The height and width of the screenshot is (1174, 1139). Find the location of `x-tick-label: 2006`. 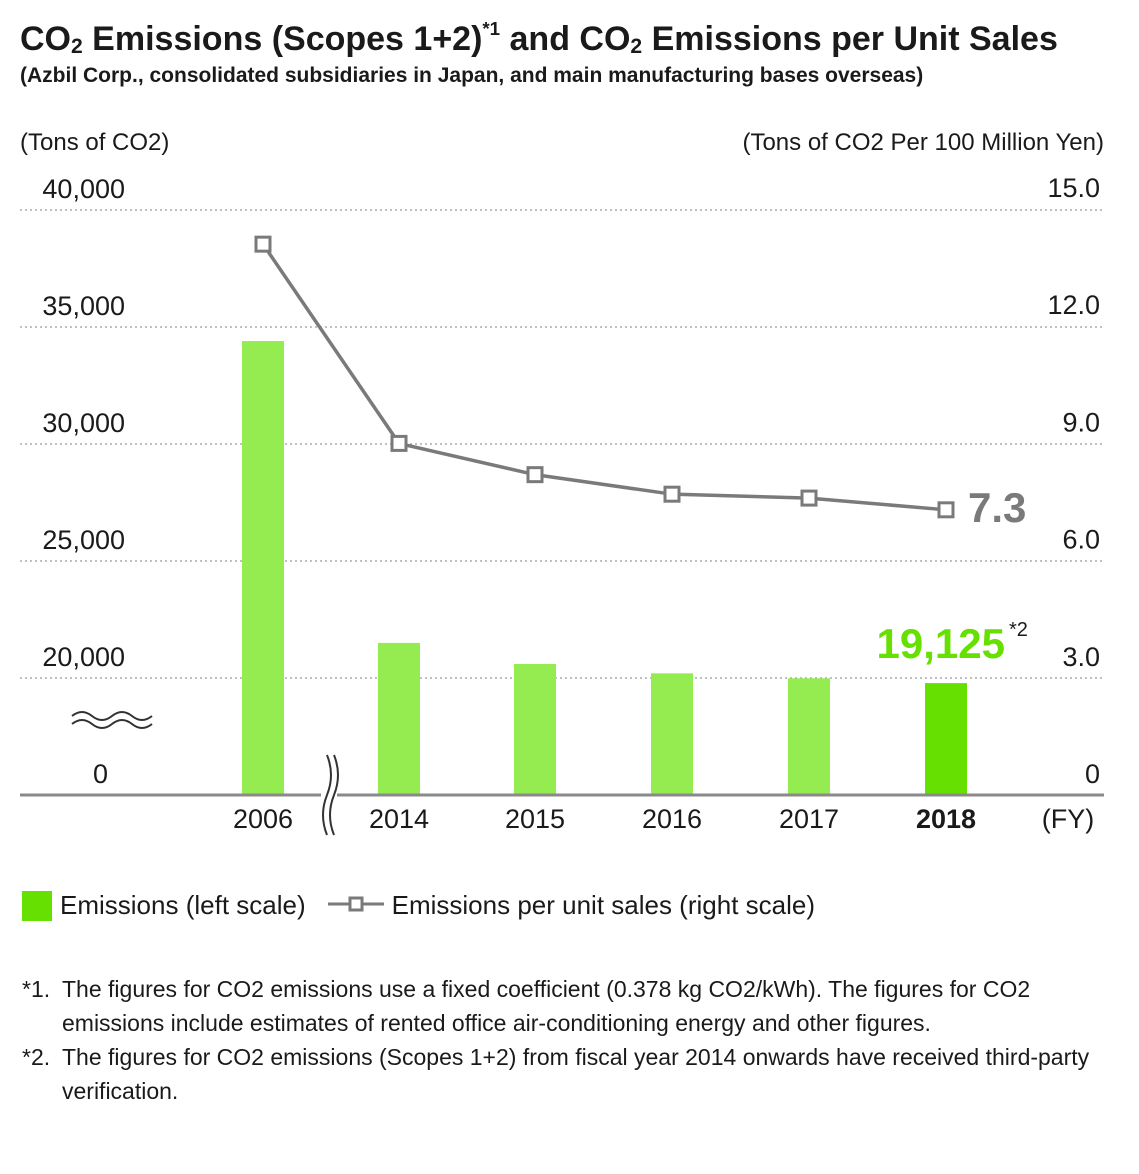

x-tick-label: 2006 is located at coordinates (263, 819).